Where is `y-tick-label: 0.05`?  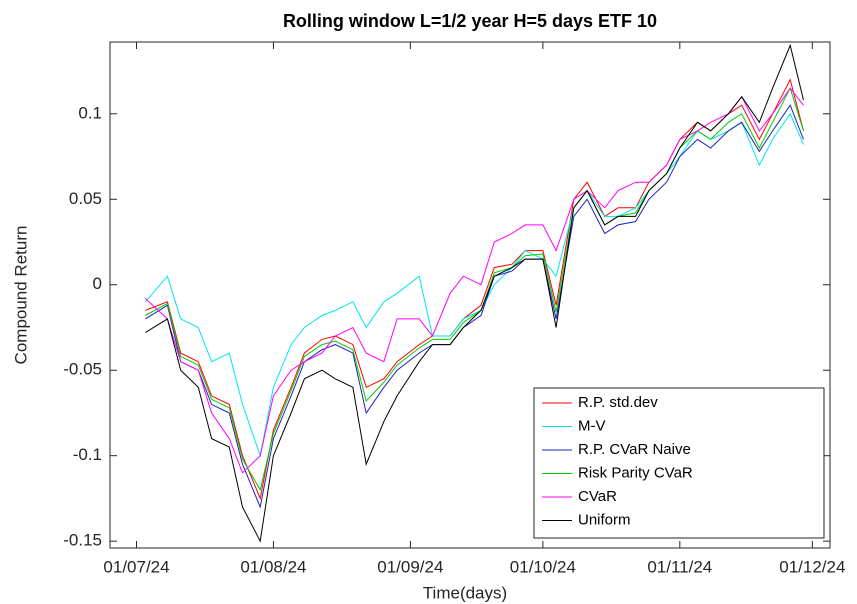 y-tick-label: 0.05 is located at coordinates (85, 198).